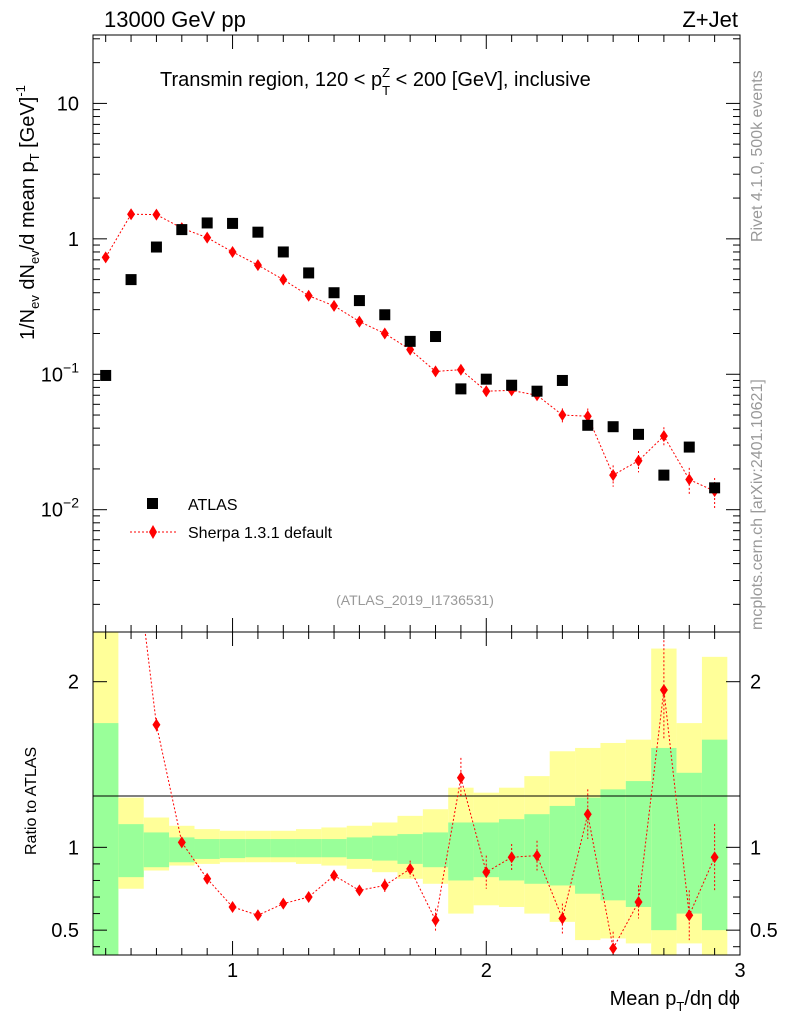 The width and height of the screenshot is (786, 1024). Describe the element at coordinates (415, 600) in the screenshot. I see `analysis-reference: (ATLAS_2019_I1736531)` at that location.